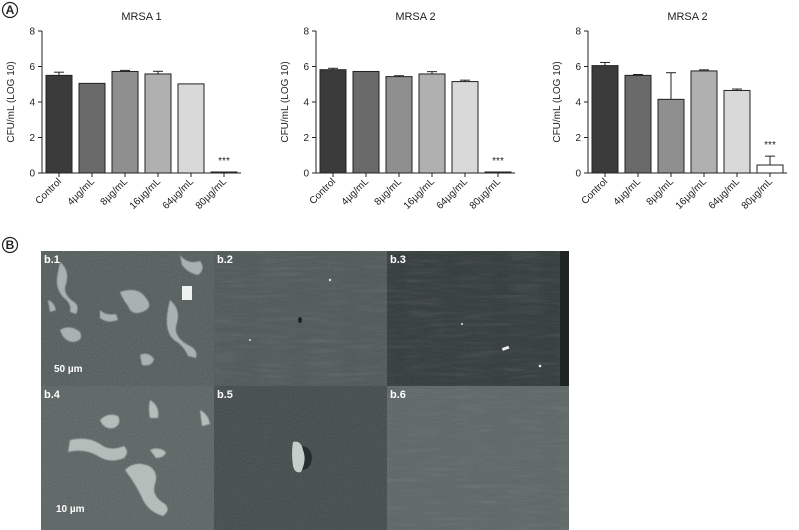  What do you see at coordinates (478, 318) in the screenshot?
I see `micrograph-b3: b.3` at bounding box center [478, 318].